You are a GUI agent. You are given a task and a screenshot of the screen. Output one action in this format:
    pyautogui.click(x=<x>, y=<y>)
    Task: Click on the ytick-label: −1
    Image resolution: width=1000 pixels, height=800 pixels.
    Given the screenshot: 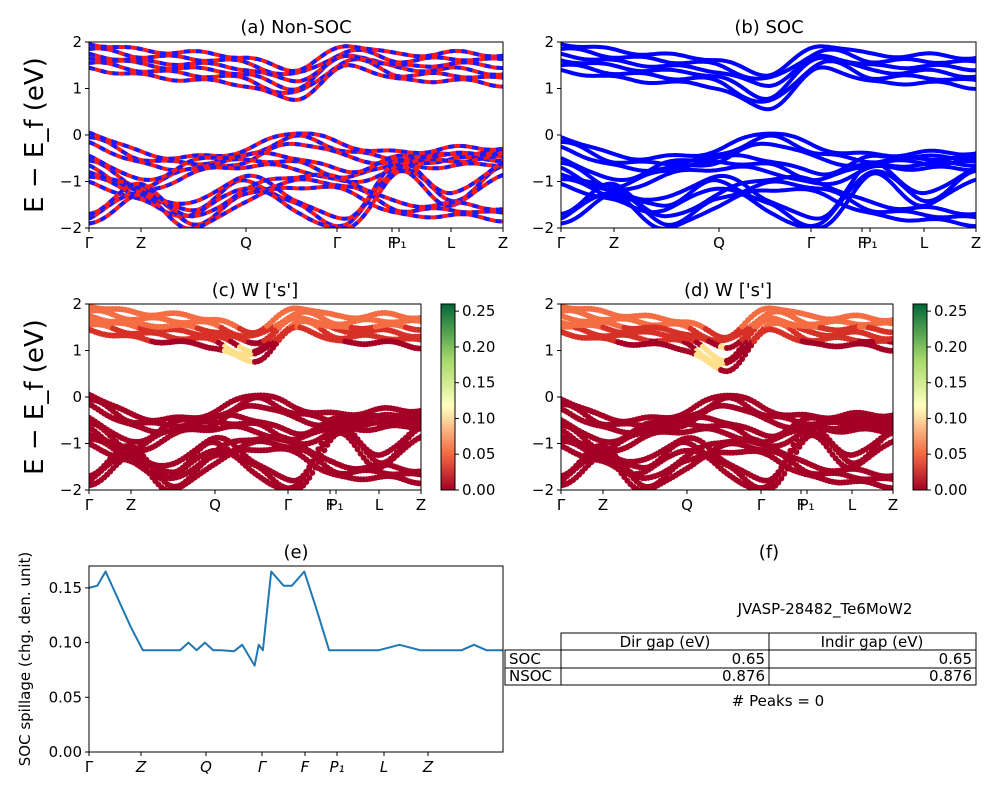 What is the action you would take?
    pyautogui.click(x=543, y=444)
    